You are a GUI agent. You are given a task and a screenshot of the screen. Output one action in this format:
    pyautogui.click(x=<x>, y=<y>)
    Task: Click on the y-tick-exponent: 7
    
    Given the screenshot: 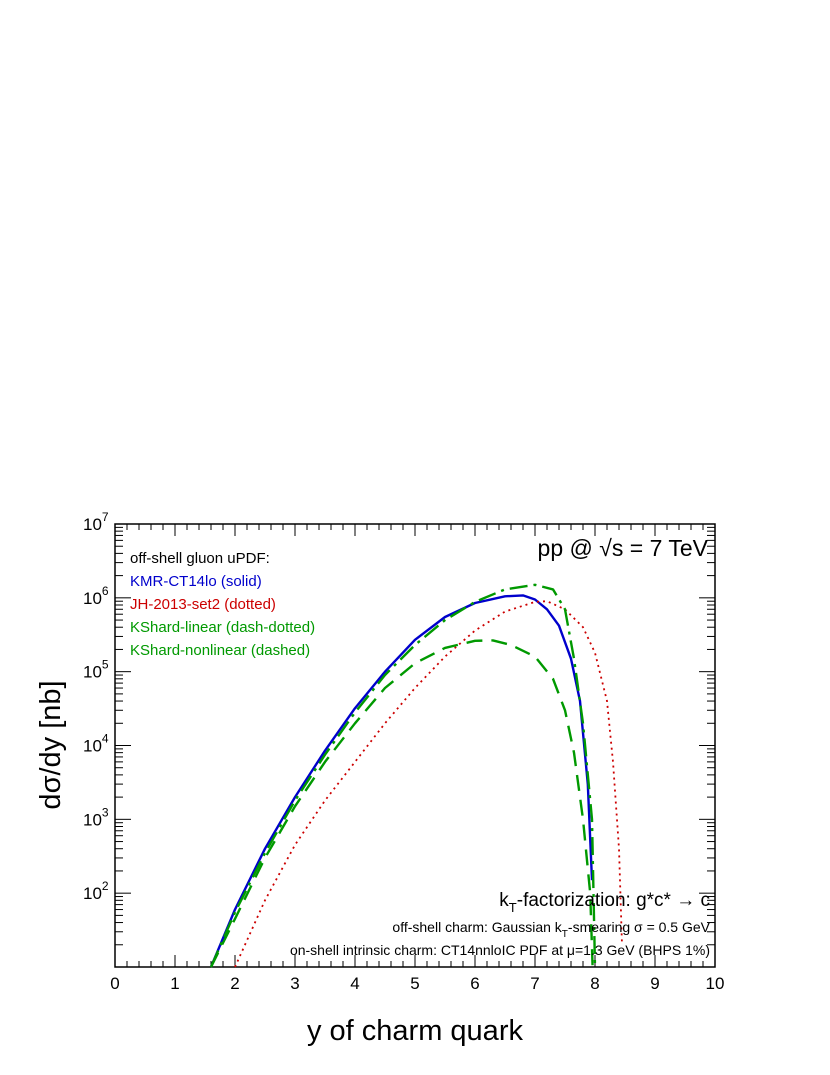 What is the action you would take?
    pyautogui.click(x=105, y=517)
    